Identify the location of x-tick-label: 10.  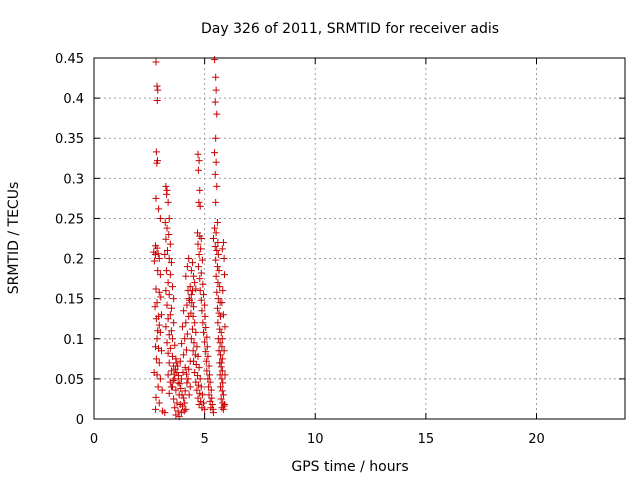
(315, 439).